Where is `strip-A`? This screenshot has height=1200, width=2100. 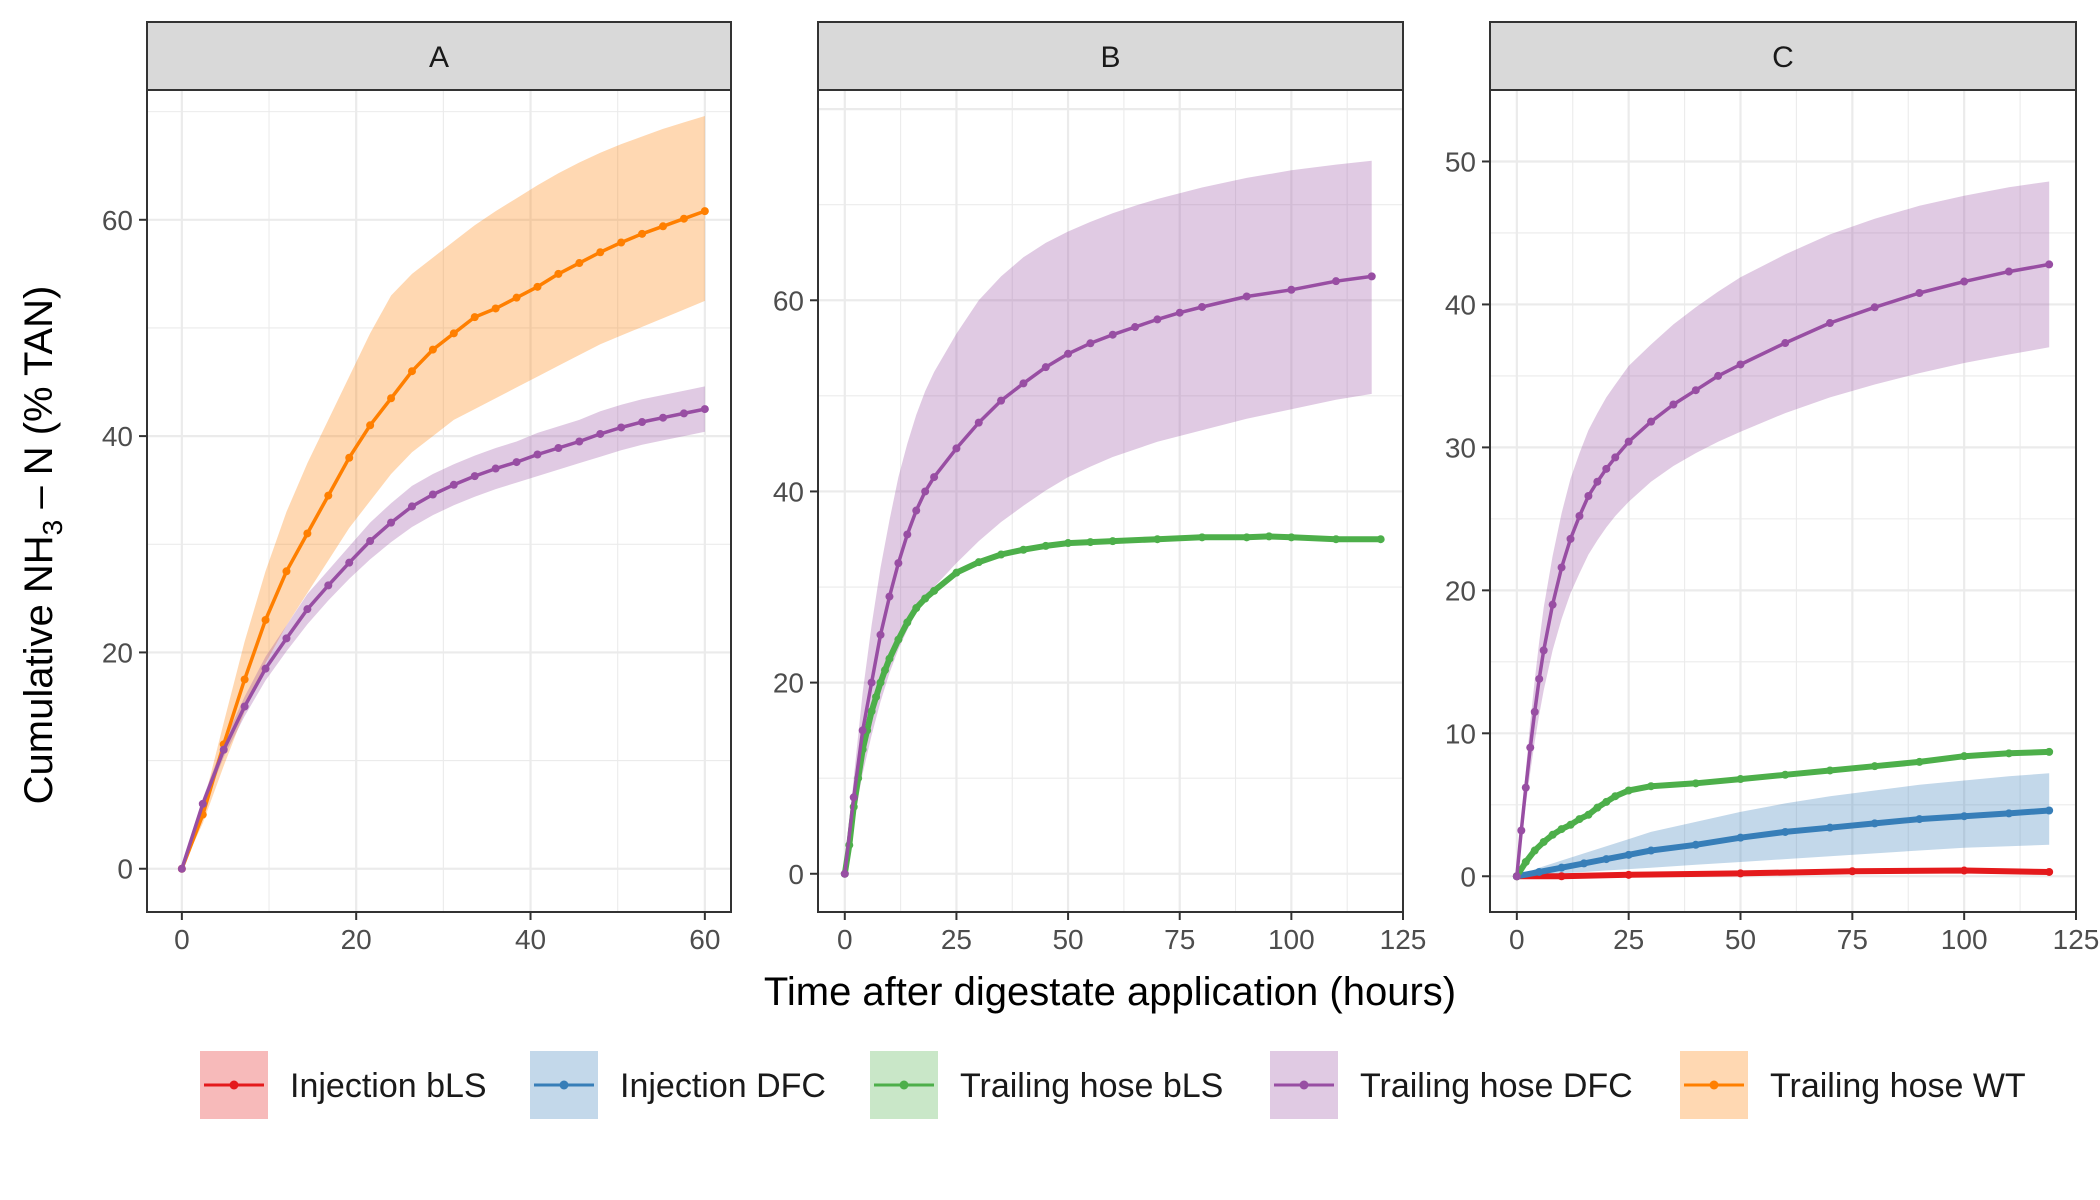 strip-A is located at coordinates (439, 56).